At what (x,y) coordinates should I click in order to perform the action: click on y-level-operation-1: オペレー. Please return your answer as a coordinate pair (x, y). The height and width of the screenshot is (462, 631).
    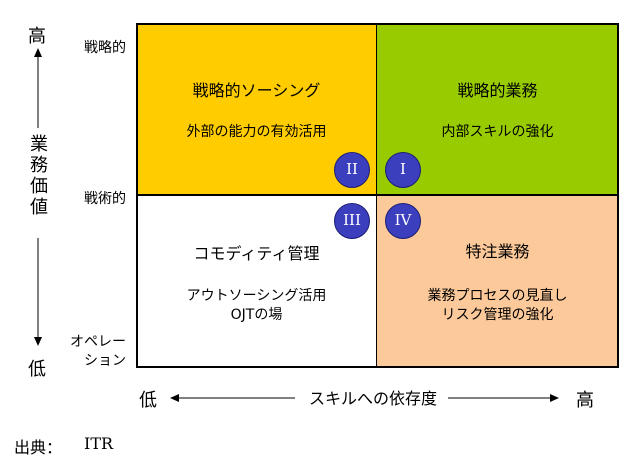
    Looking at the image, I should click on (98, 342).